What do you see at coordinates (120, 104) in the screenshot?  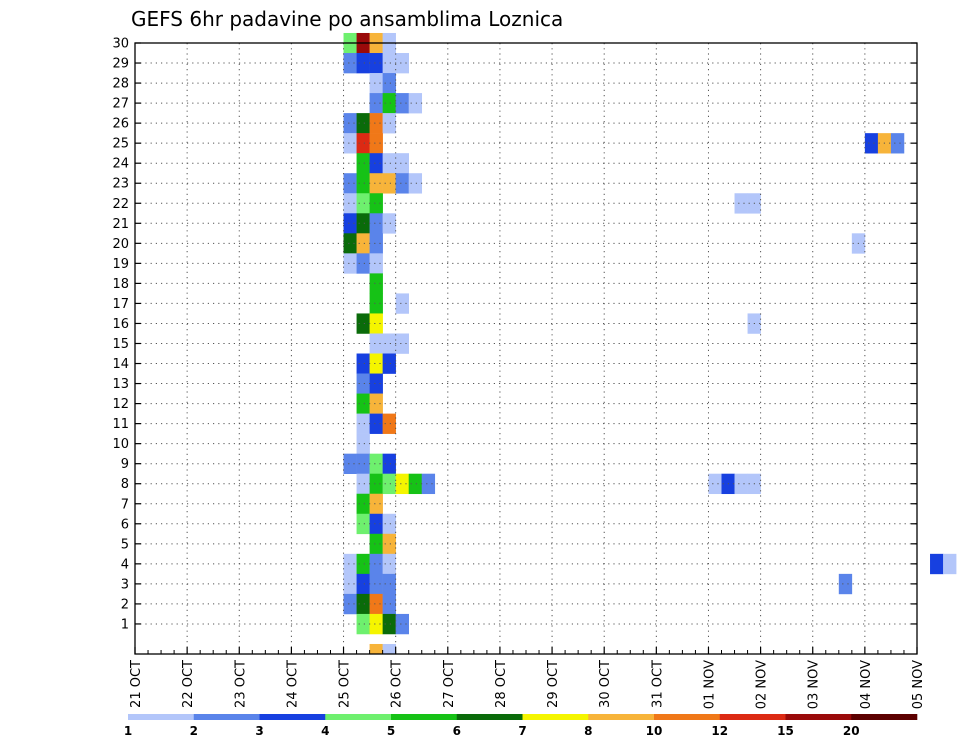 I see `y-tick-label: 27` at bounding box center [120, 104].